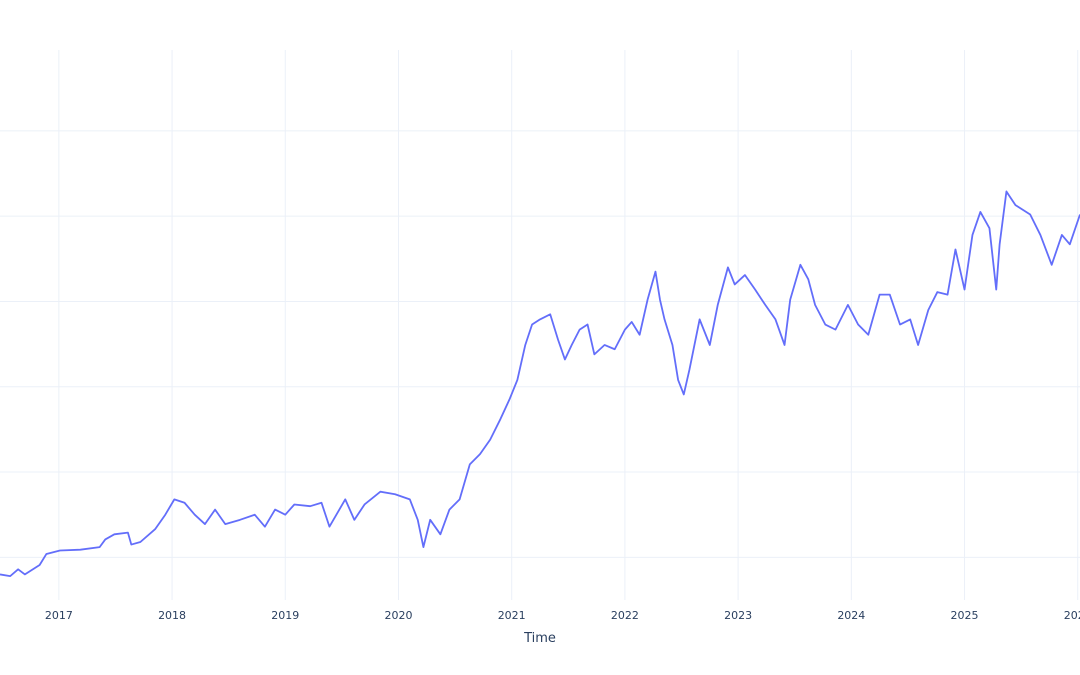 The image size is (1080, 675). What do you see at coordinates (851, 615) in the screenshot?
I see `x-tick-label: 2024` at bounding box center [851, 615].